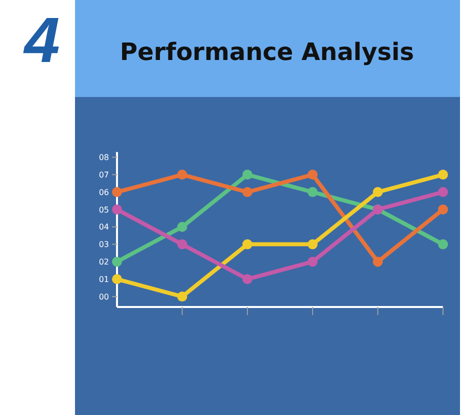 The width and height of the screenshot is (463, 415). I want to click on chart-title: Performance Analysis, so click(267, 52).